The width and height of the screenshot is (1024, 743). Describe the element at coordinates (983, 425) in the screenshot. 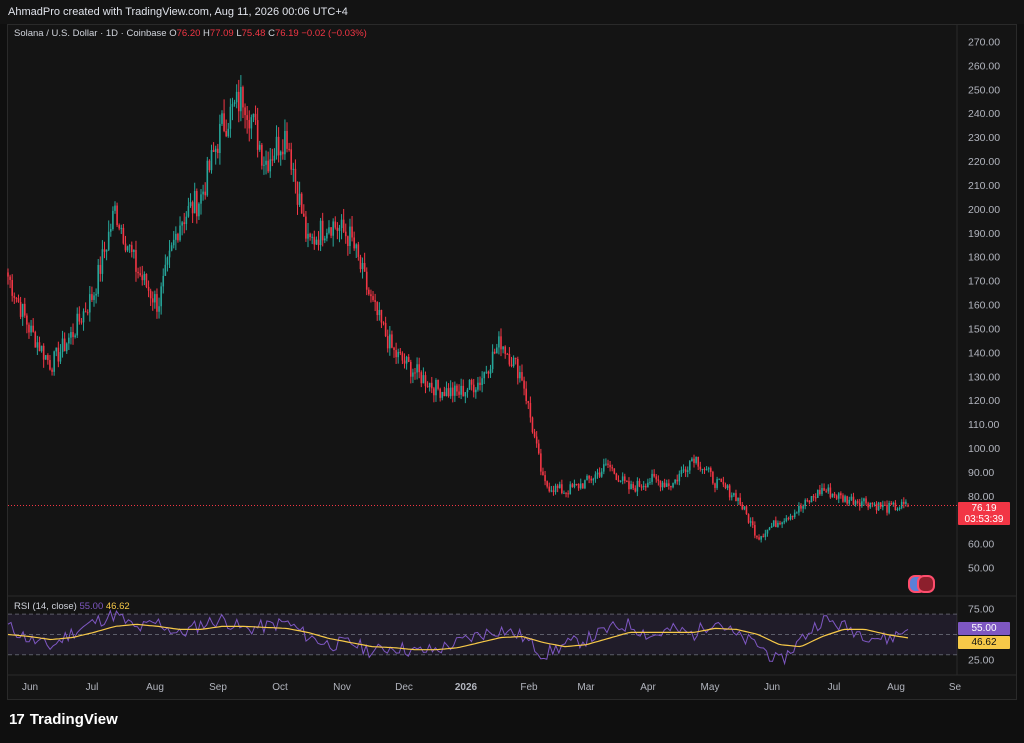

I see `price-tick-label: 110.00` at that location.